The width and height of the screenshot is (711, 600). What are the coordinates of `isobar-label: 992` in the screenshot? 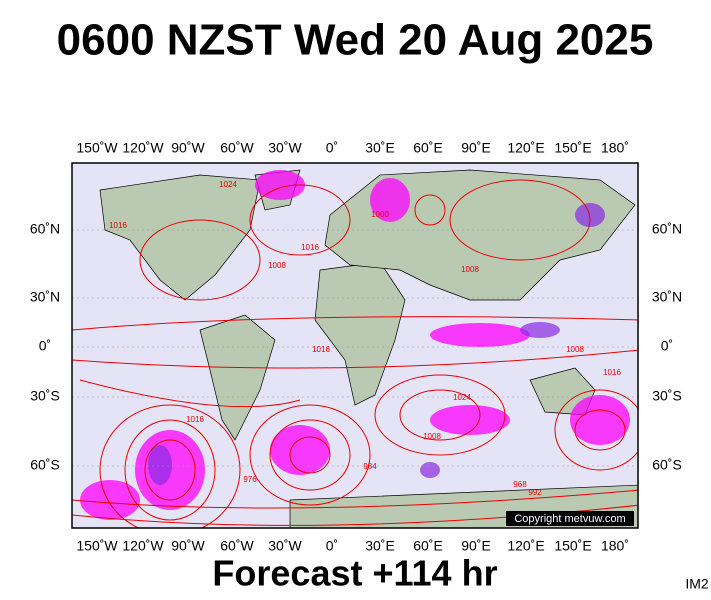 It's located at (535, 492).